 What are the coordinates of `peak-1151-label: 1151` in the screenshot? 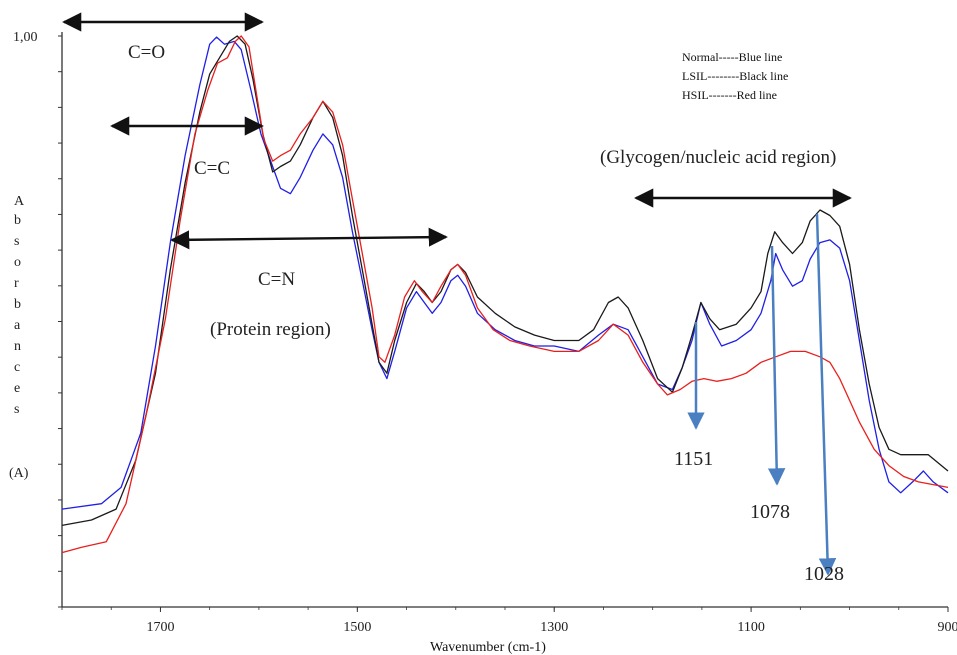 It's located at (693, 459).